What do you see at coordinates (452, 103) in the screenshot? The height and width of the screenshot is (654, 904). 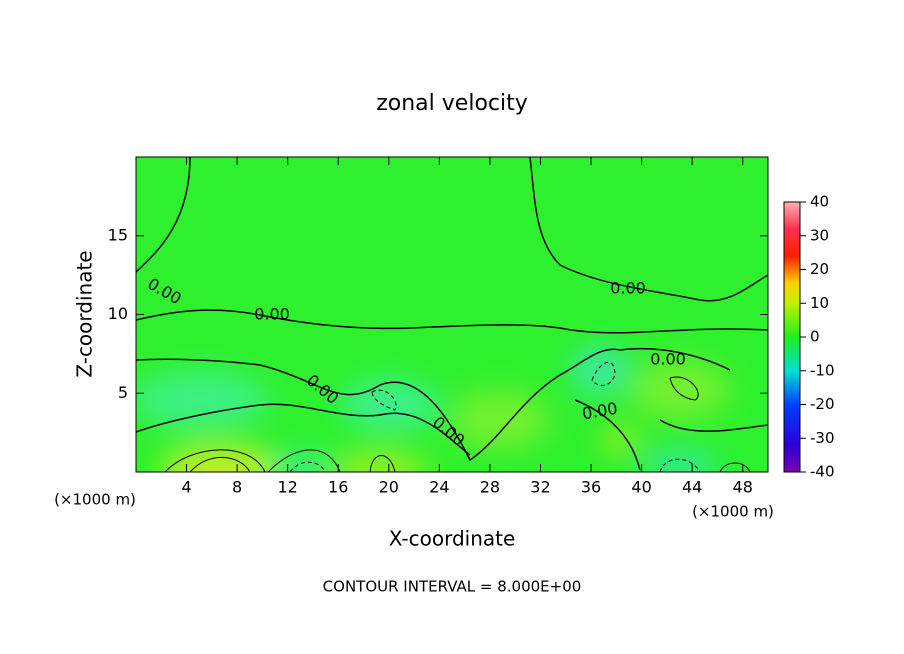 I see `chart-title: zonal velocity` at bounding box center [452, 103].